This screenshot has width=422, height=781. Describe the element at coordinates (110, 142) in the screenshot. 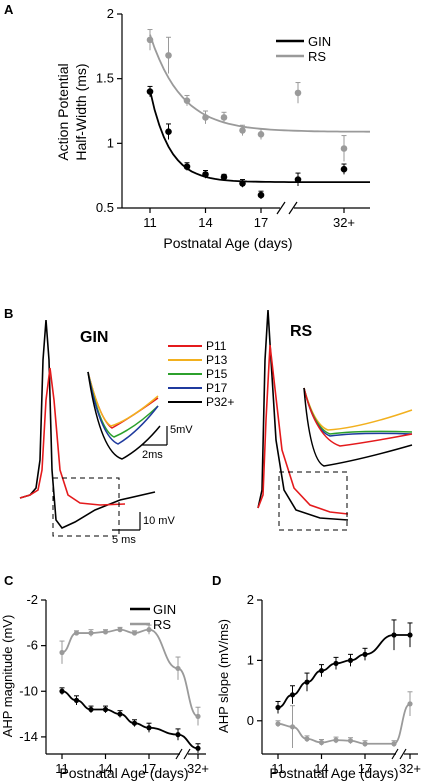

I see `a-ytick-label: 1` at that location.